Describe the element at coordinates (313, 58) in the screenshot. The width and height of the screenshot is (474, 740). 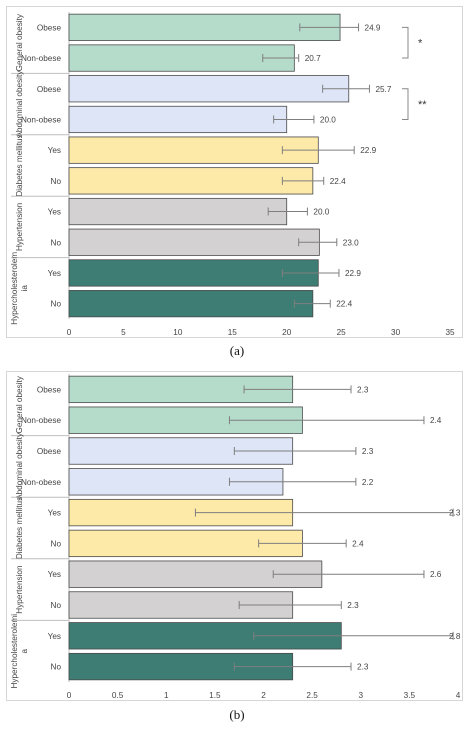
I see `data-label: 20.7` at that location.